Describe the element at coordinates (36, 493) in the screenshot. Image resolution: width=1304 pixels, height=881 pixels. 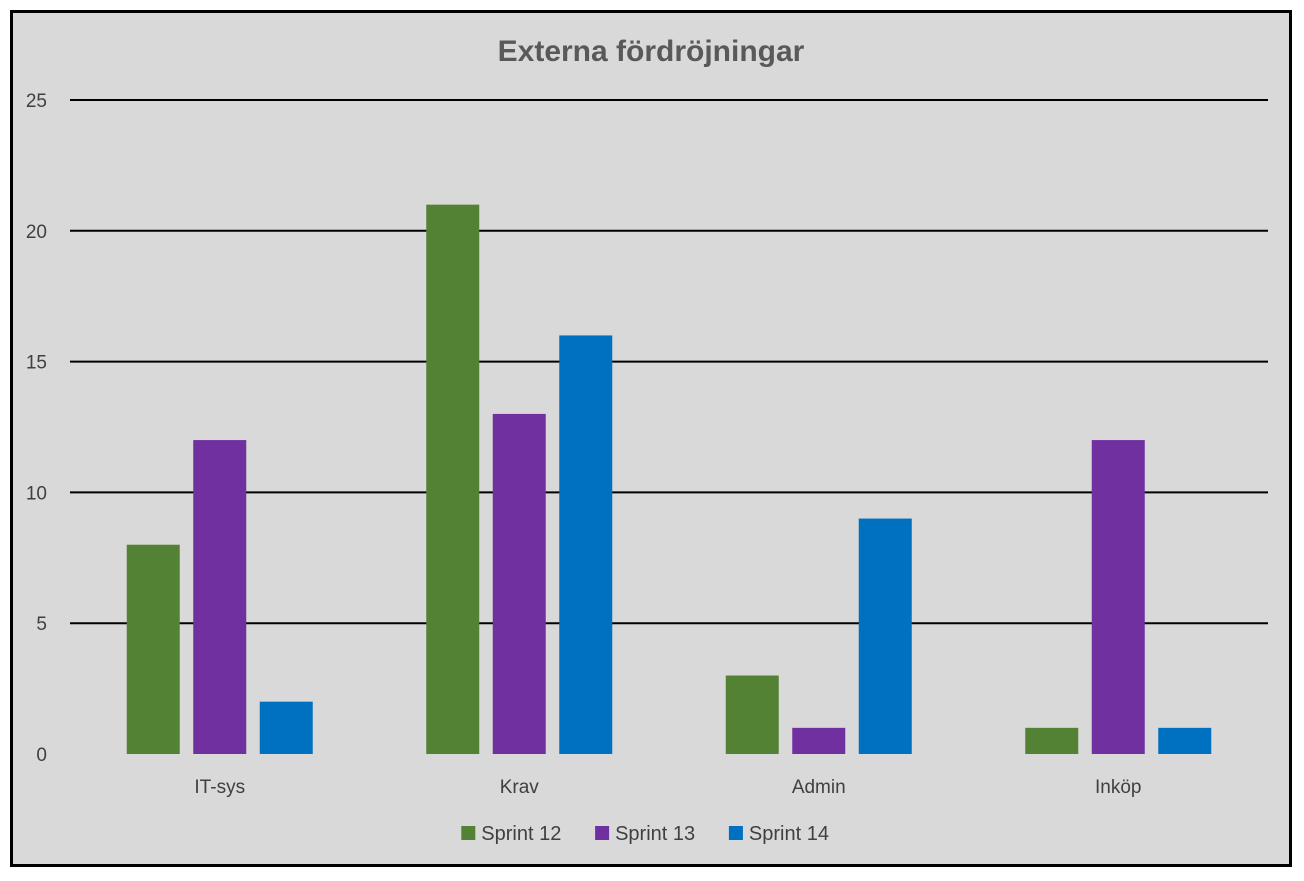
I see `y-tick-label: 10` at that location.